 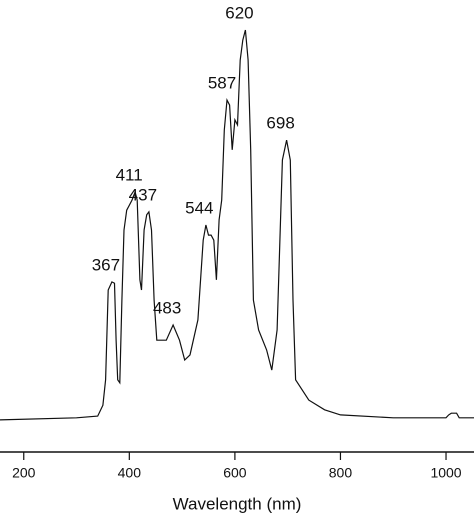 What do you see at coordinates (237, 503) in the screenshot?
I see `x-axis-label: Wavelength (nm)` at bounding box center [237, 503].